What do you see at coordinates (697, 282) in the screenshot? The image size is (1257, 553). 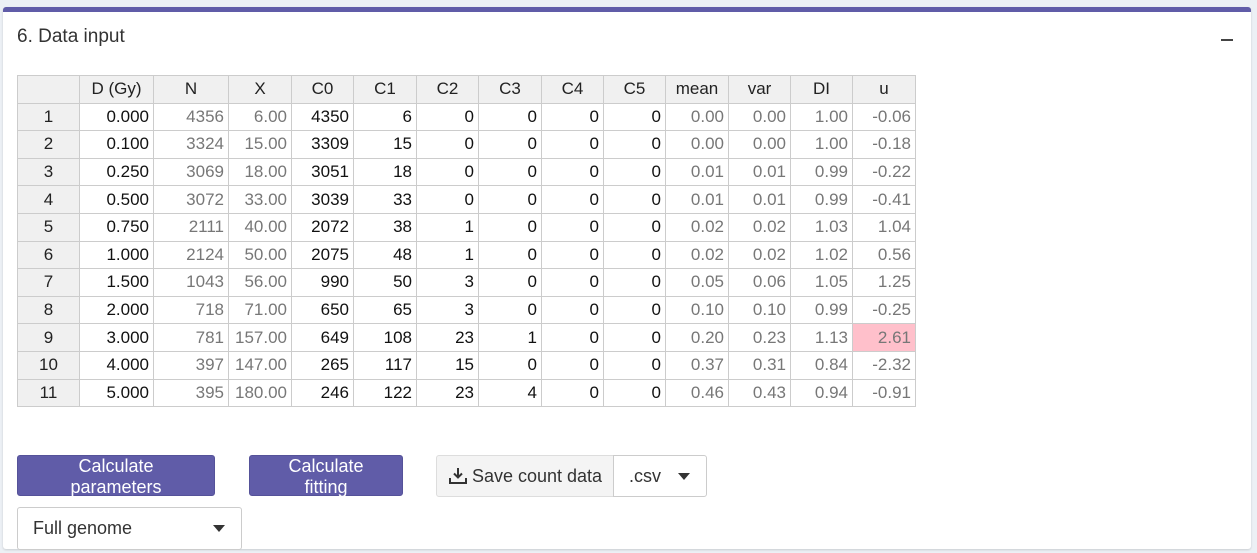 I see `table-cell: 0.05` at bounding box center [697, 282].